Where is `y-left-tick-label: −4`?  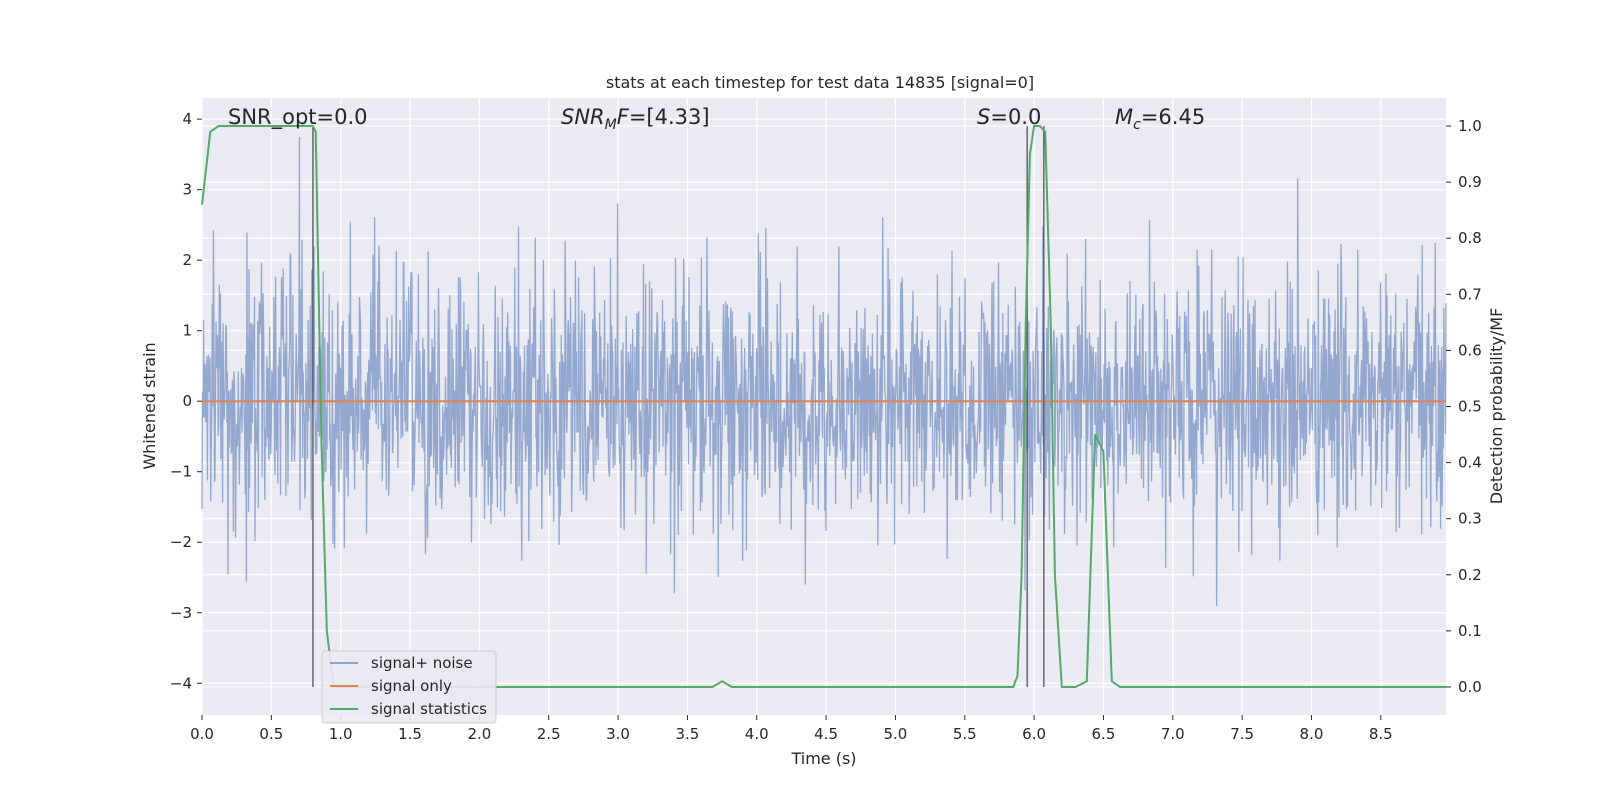 y-left-tick-label: −4 is located at coordinates (181, 683).